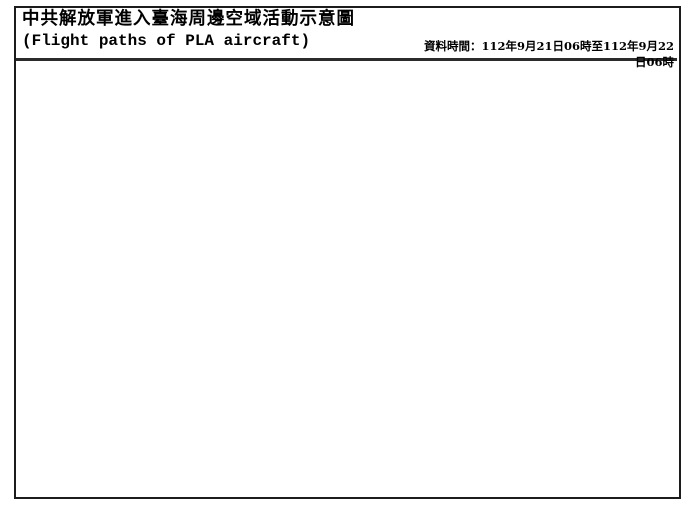 The height and width of the screenshot is (522, 696). Describe the element at coordinates (188, 19) in the screenshot. I see `title-chinese: 中共解放軍進入臺海周邊空域活動示意圖` at that location.